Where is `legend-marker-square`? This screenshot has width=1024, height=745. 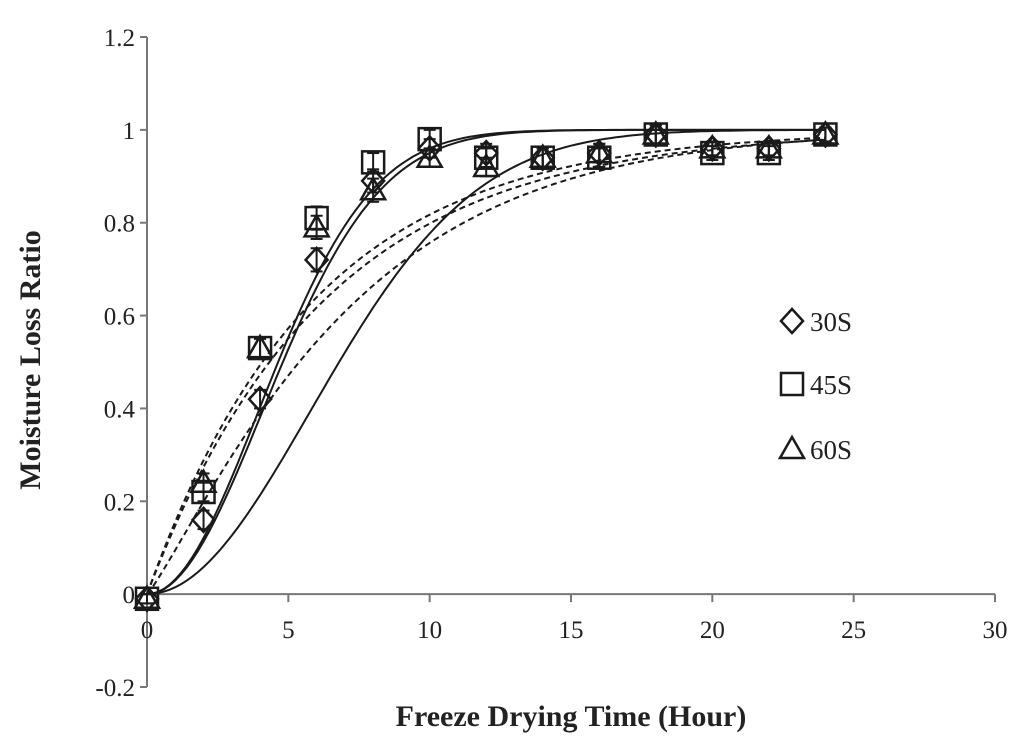 legend-marker-square is located at coordinates (792, 384).